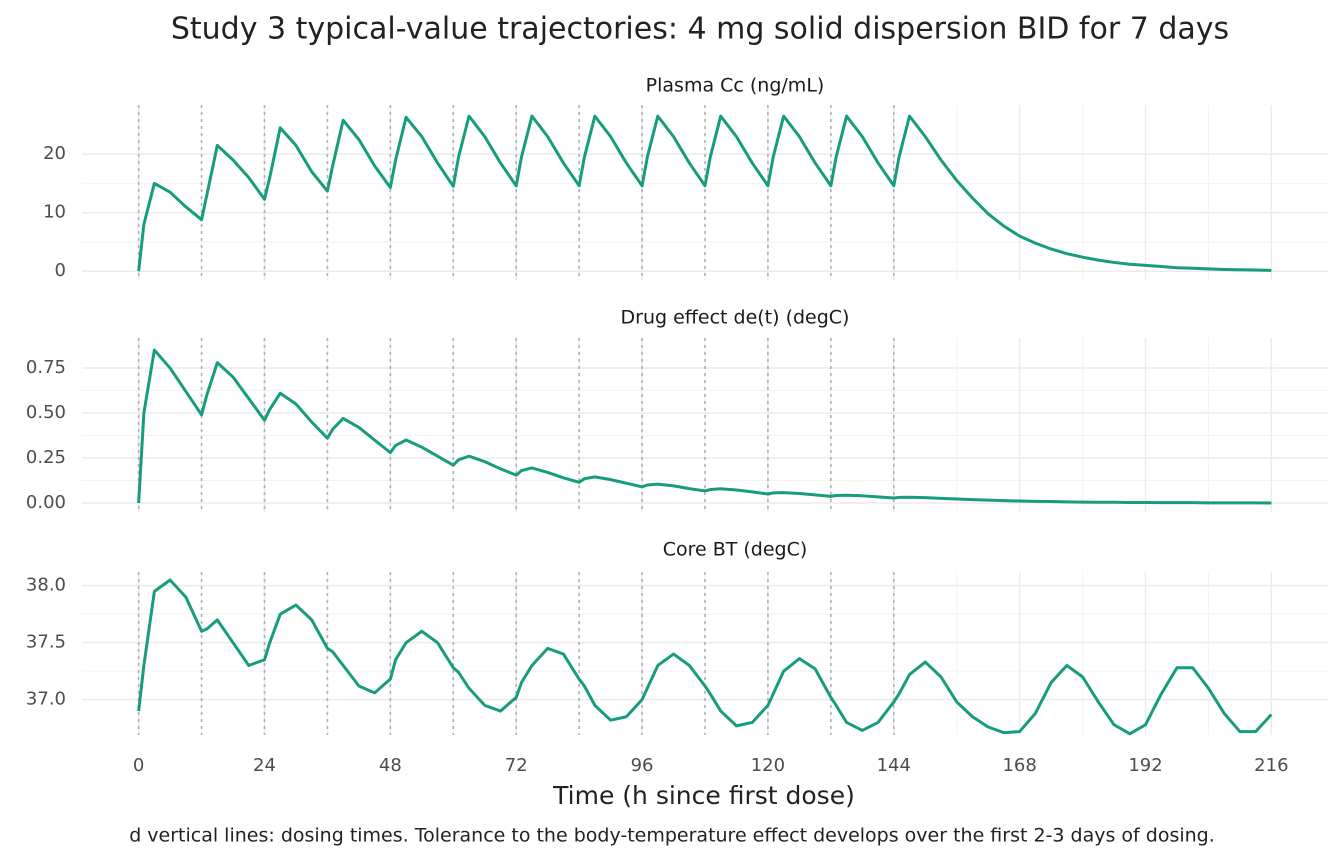 Image resolution: width=1344 pixels, height=864 pixels. What do you see at coordinates (735, 550) in the screenshot?
I see `panel-title: Core BT (degC)` at bounding box center [735, 550].